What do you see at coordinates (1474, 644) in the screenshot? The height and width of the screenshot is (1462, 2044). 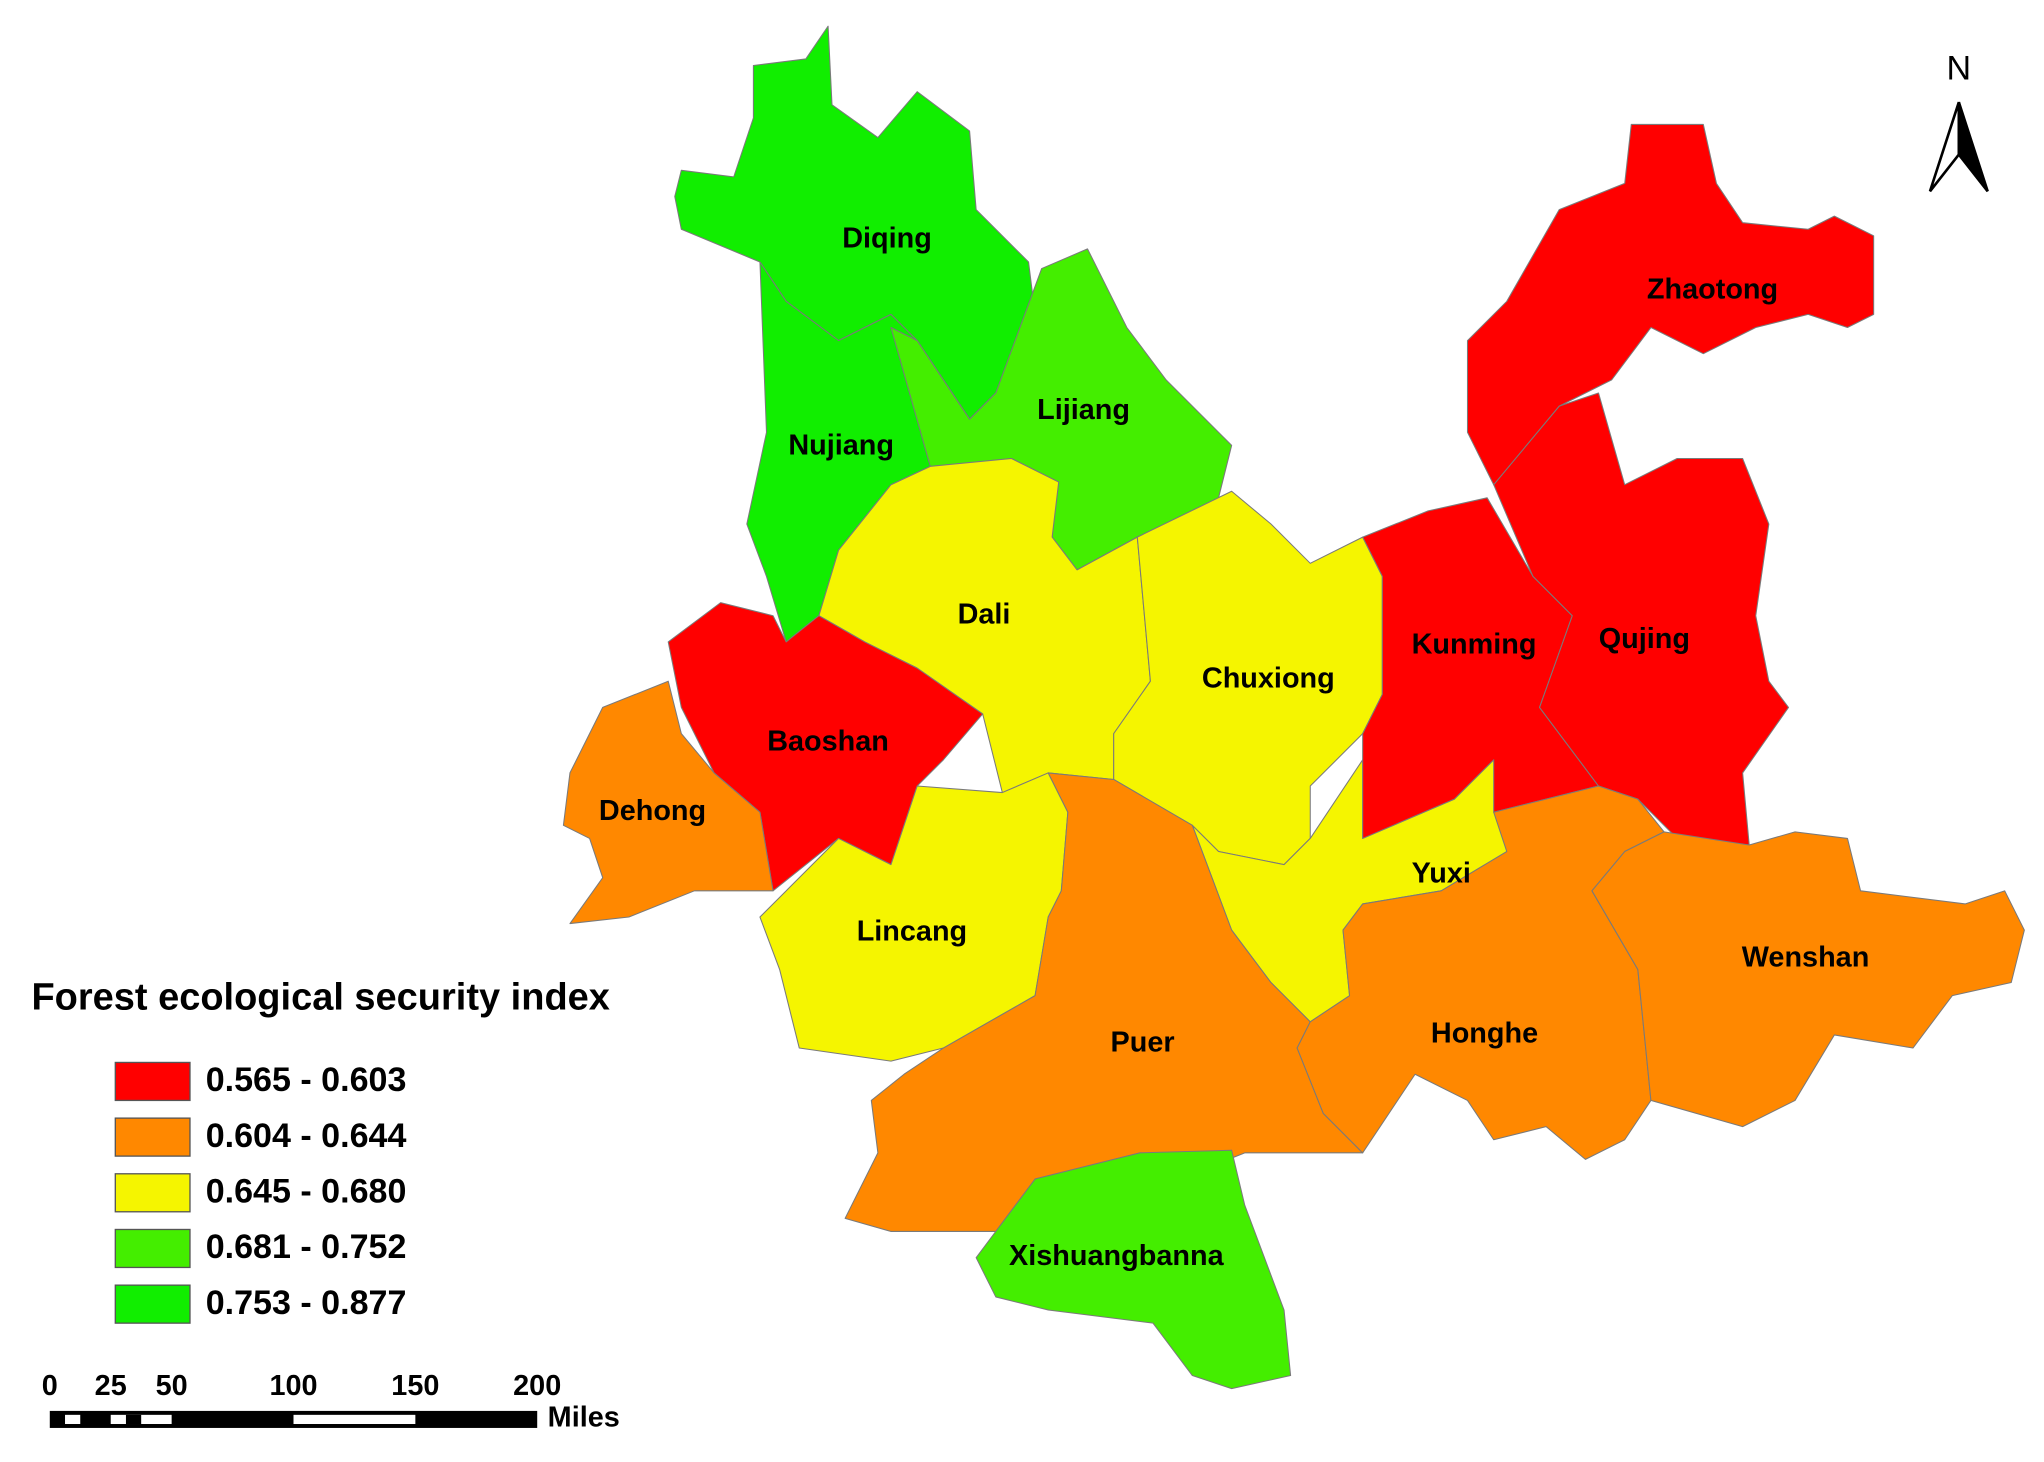 I see `region-label: Kunming` at bounding box center [1474, 644].